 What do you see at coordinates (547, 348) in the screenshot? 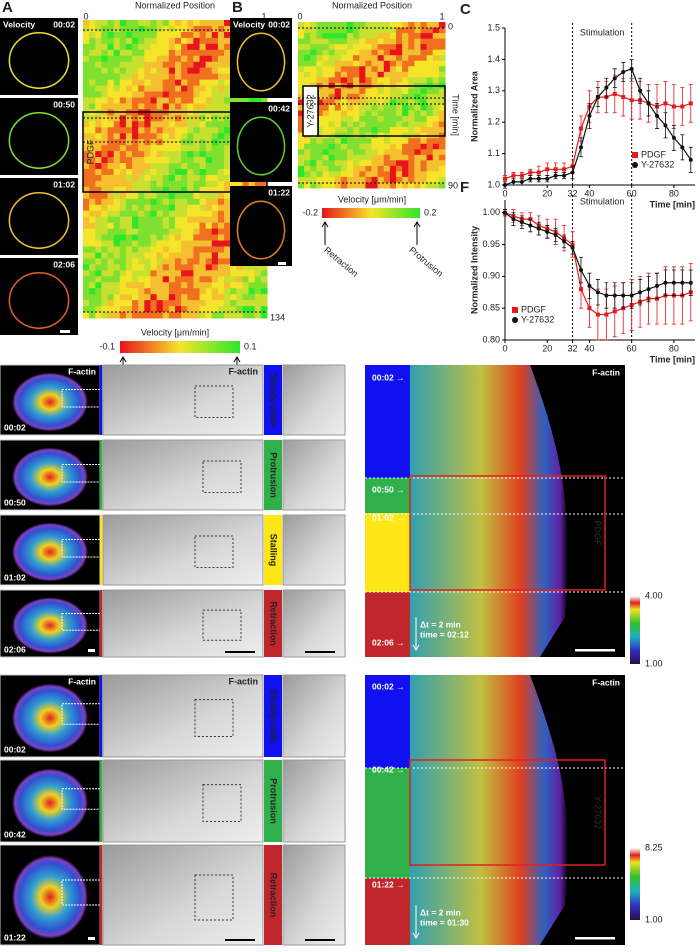
I see `x-tick-label: 20` at bounding box center [547, 348].